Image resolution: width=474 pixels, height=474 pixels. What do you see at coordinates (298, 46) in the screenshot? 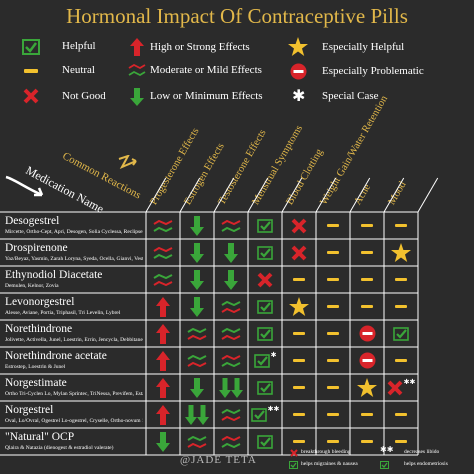
I see `star-icon` at bounding box center [298, 46].